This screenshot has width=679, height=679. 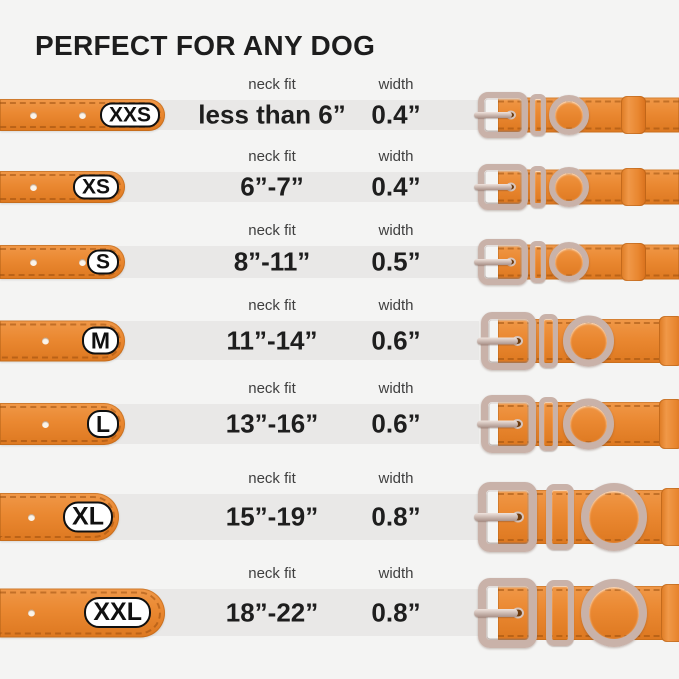 I want to click on collar-strap-left: M, so click(x=62, y=340).